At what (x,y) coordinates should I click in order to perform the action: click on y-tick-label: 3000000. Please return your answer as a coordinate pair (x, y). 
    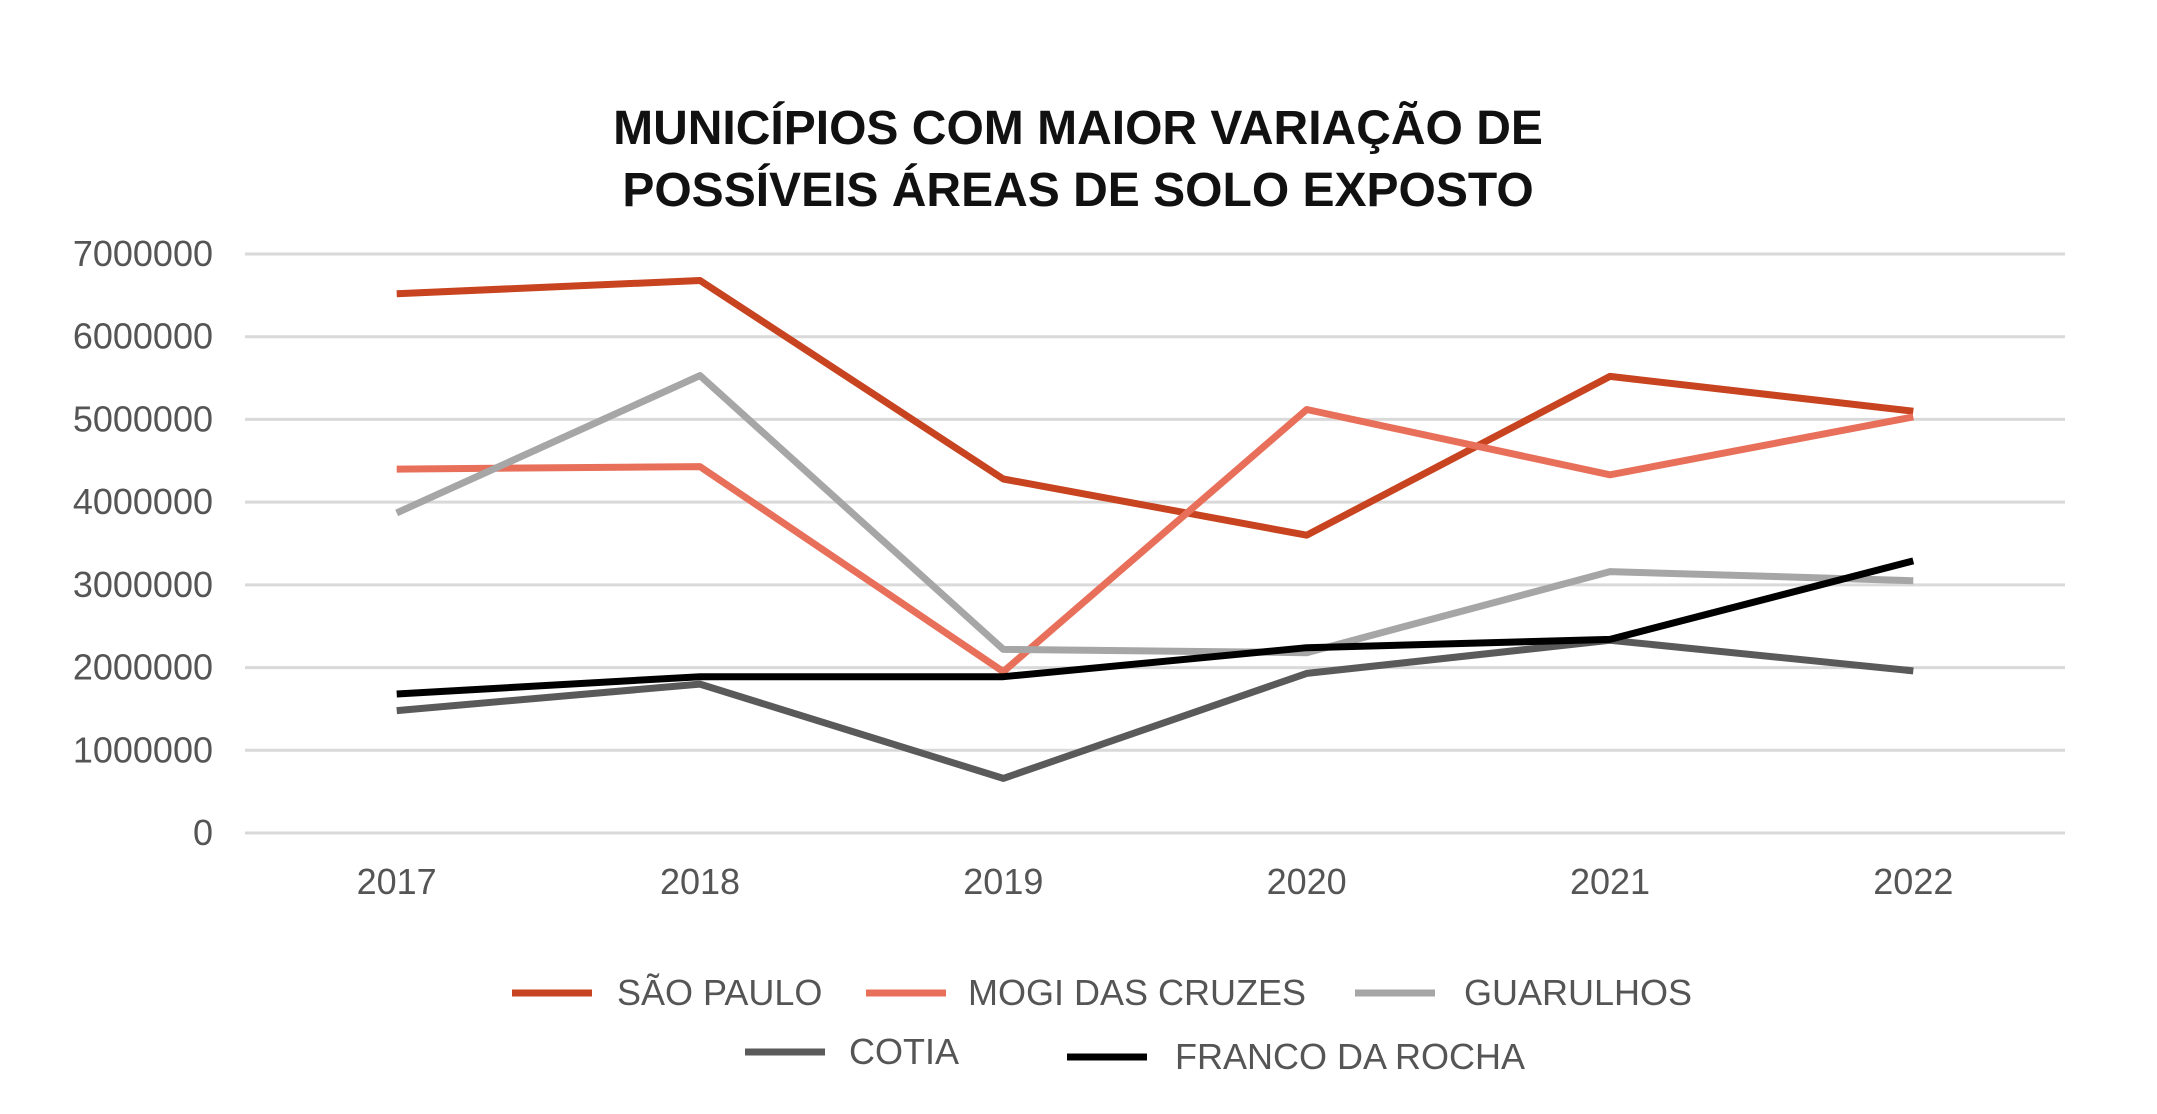
    Looking at the image, I should click on (143, 584).